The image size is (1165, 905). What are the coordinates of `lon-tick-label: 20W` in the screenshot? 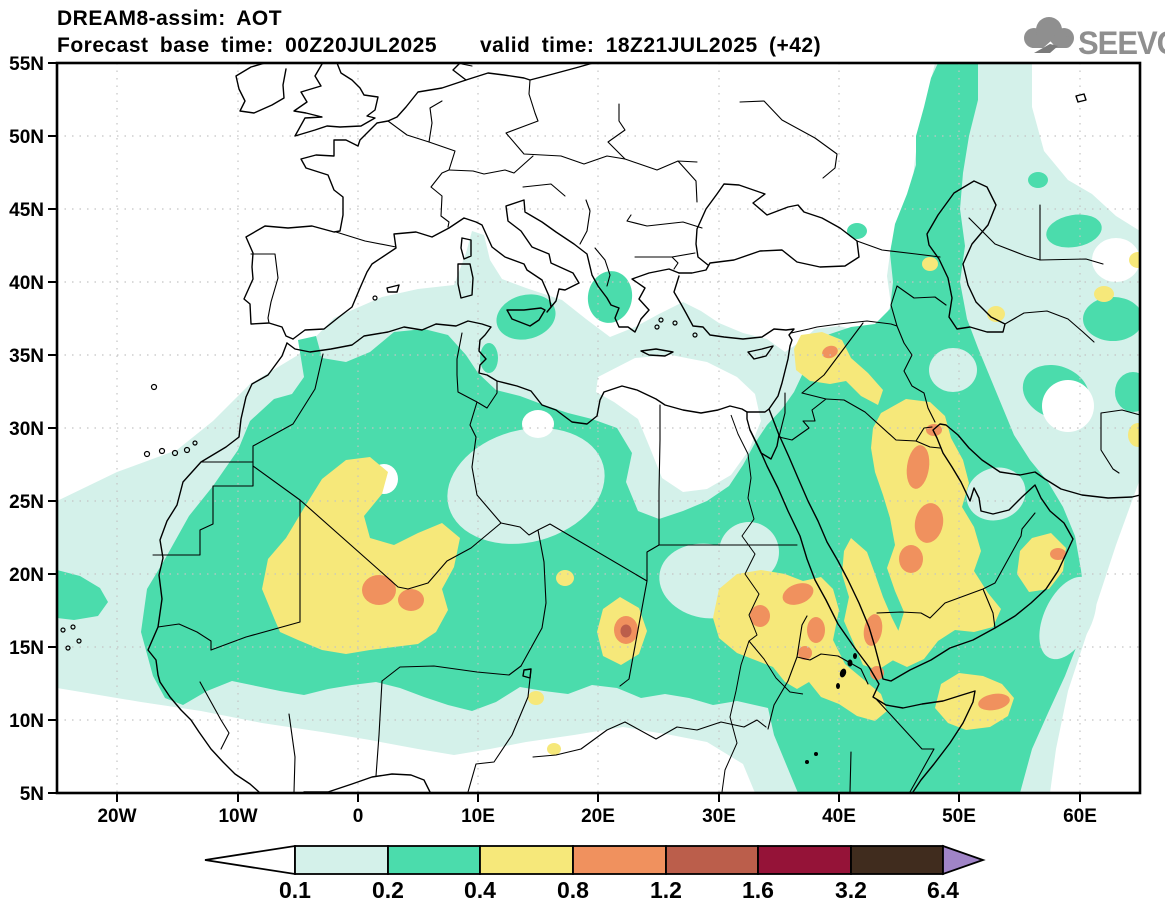 It's located at (116, 816).